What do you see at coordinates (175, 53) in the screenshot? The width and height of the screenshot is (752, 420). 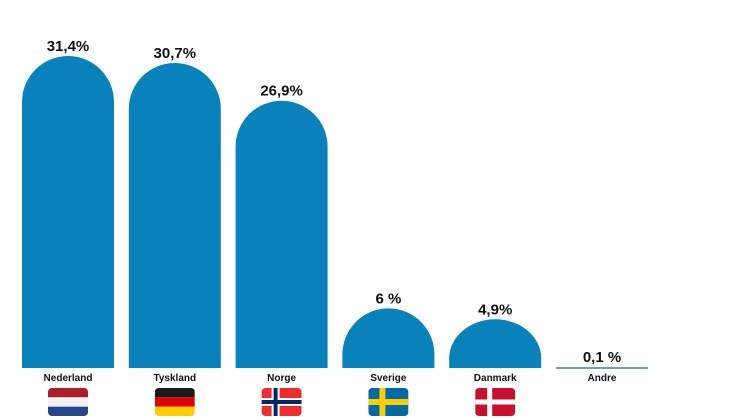 I see `data-label: 30,7%` at bounding box center [175, 53].